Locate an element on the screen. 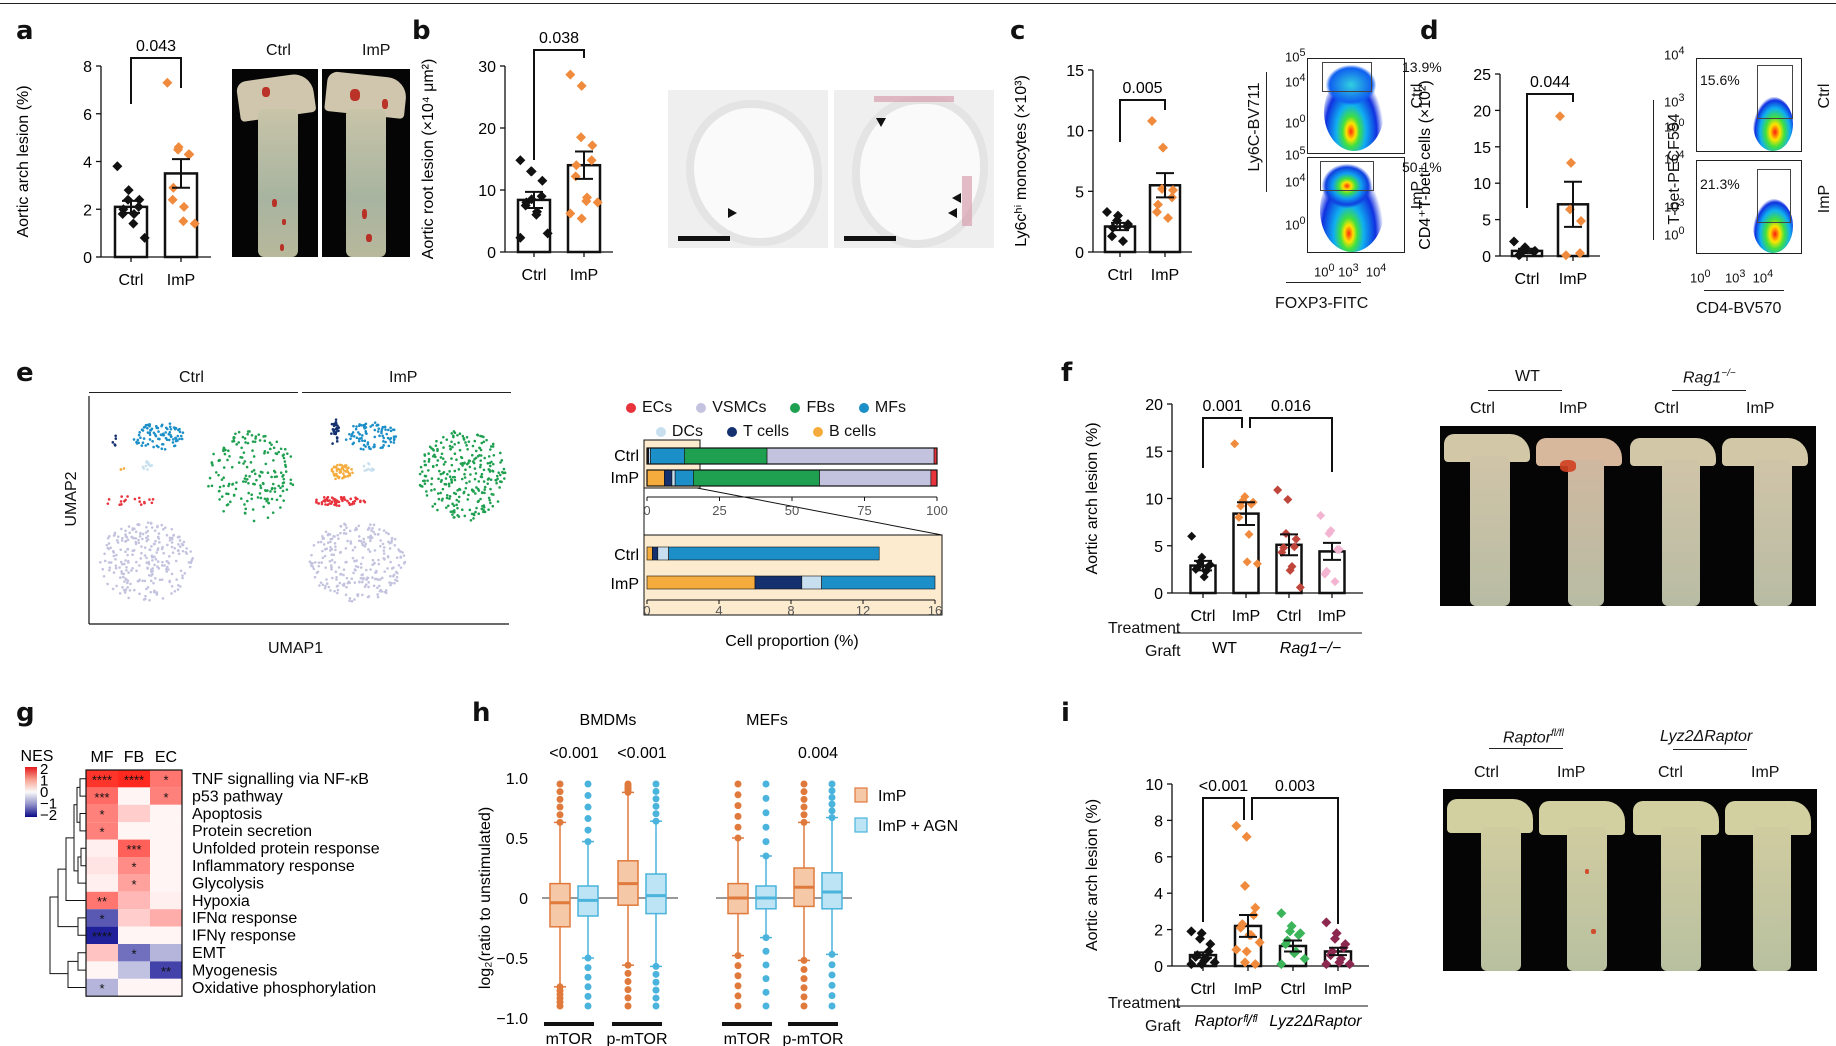  umap-group-ctrl: Ctrl is located at coordinates (191, 377).